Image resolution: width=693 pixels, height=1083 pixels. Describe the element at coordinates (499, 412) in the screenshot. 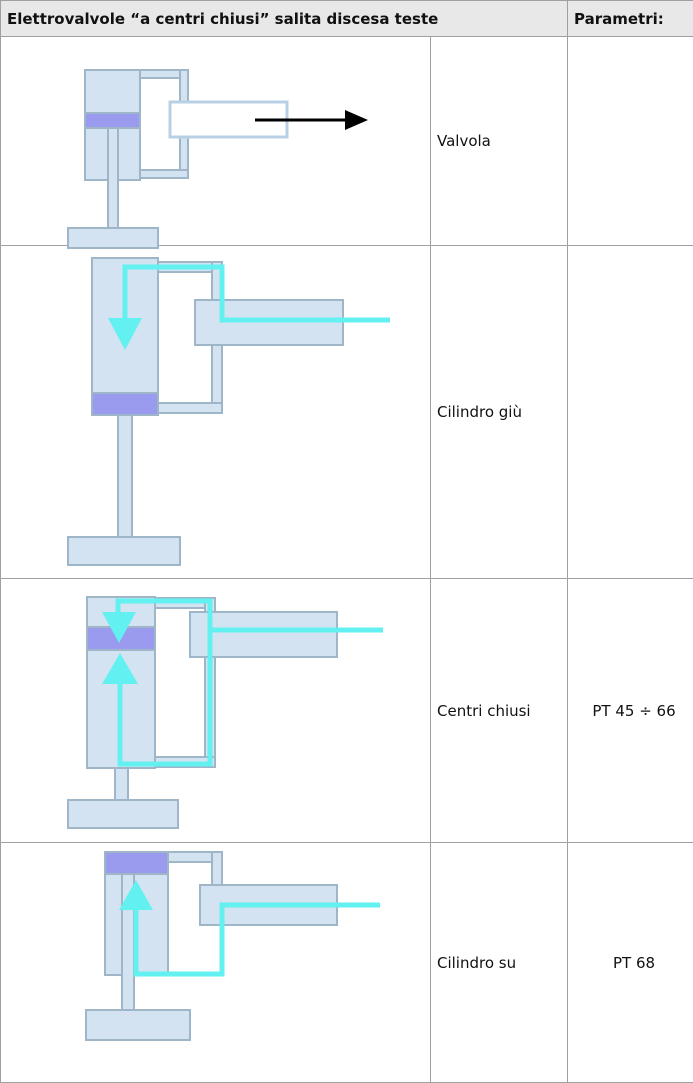

I see `label-cell: Cilindro giù` at that location.